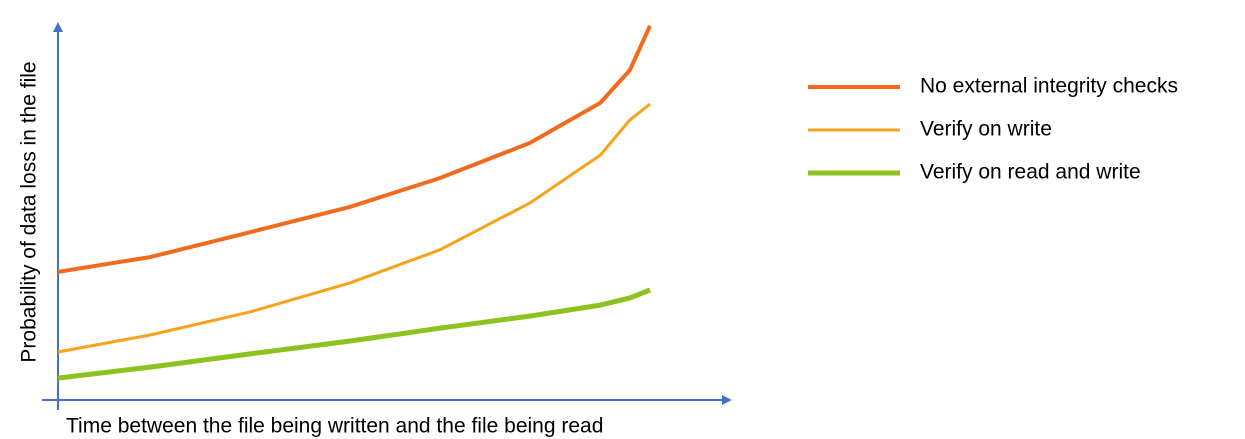 This screenshot has width=1245, height=439. I want to click on legend-label: Verify on read and write, so click(1030, 172).